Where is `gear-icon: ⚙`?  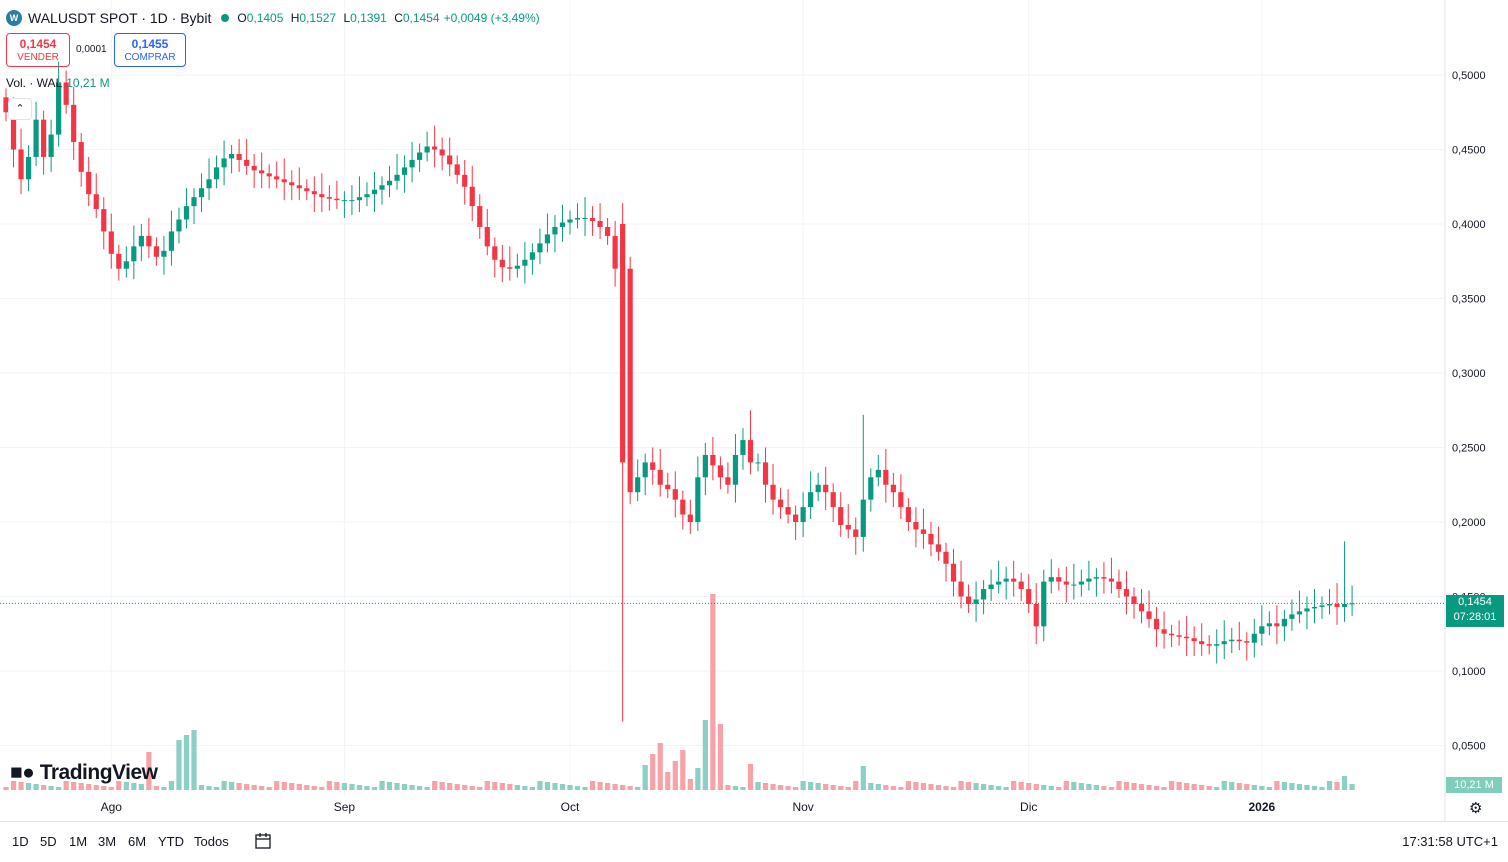
gear-icon: ⚙ is located at coordinates (1476, 808).